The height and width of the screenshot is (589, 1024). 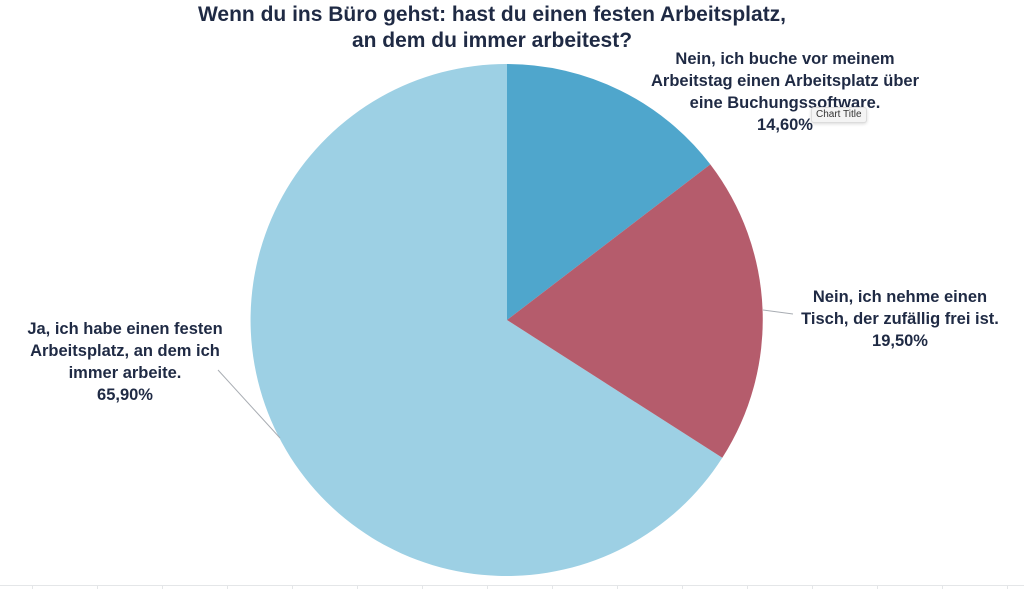 I want to click on label-value: 65,90%, so click(x=125, y=395).